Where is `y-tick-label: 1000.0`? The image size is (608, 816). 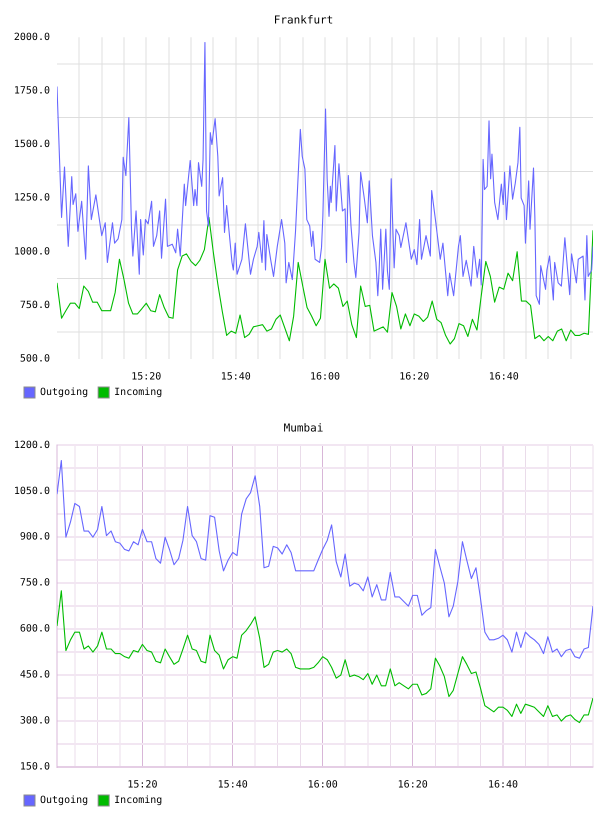
y-tick-label: 1000.0 is located at coordinates (32, 252).